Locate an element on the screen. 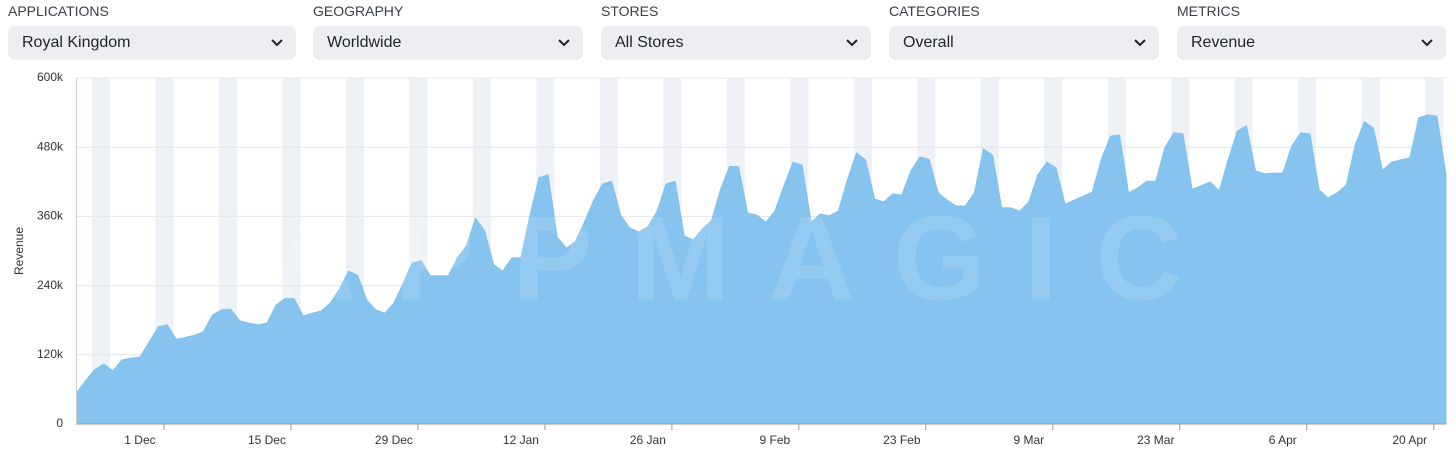  x-tick-label: 26 Jan is located at coordinates (648, 440).